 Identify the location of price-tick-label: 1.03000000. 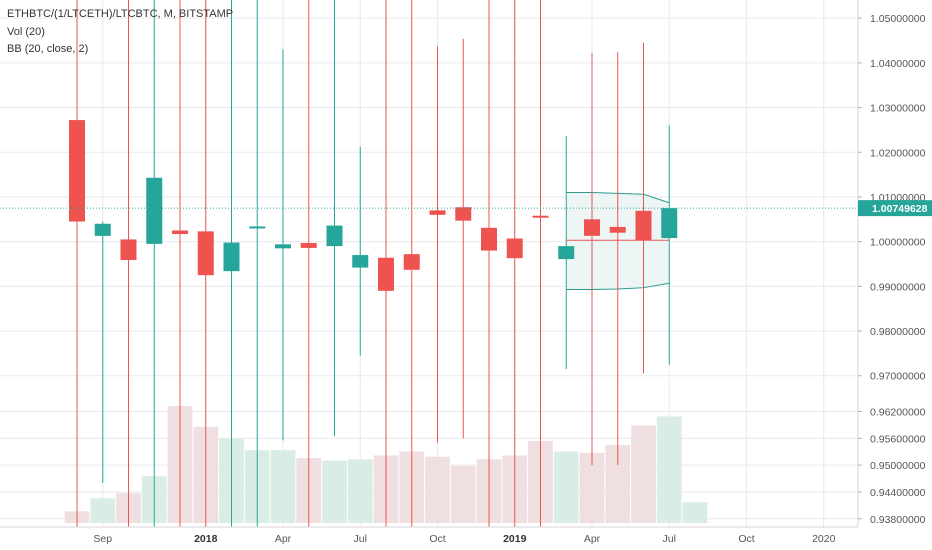
(898, 109).